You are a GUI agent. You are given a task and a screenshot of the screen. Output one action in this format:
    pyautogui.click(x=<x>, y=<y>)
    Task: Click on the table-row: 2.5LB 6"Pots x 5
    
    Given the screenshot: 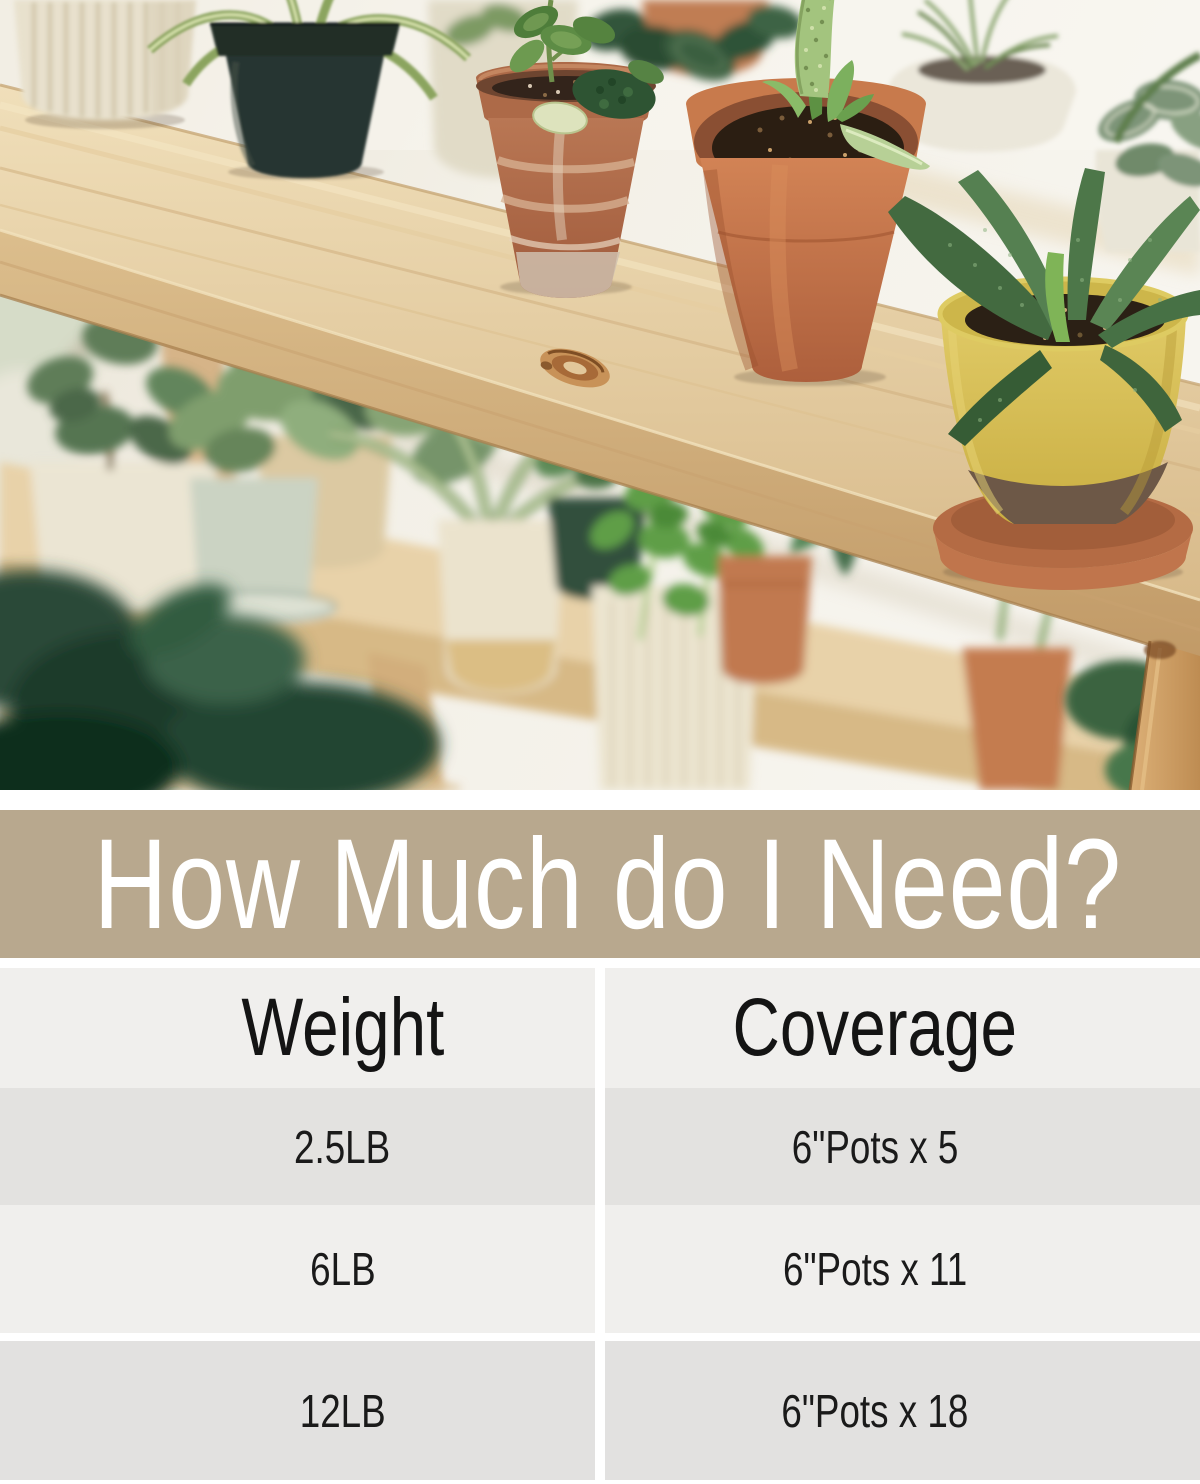 What is the action you would take?
    pyautogui.click(x=600, y=1146)
    